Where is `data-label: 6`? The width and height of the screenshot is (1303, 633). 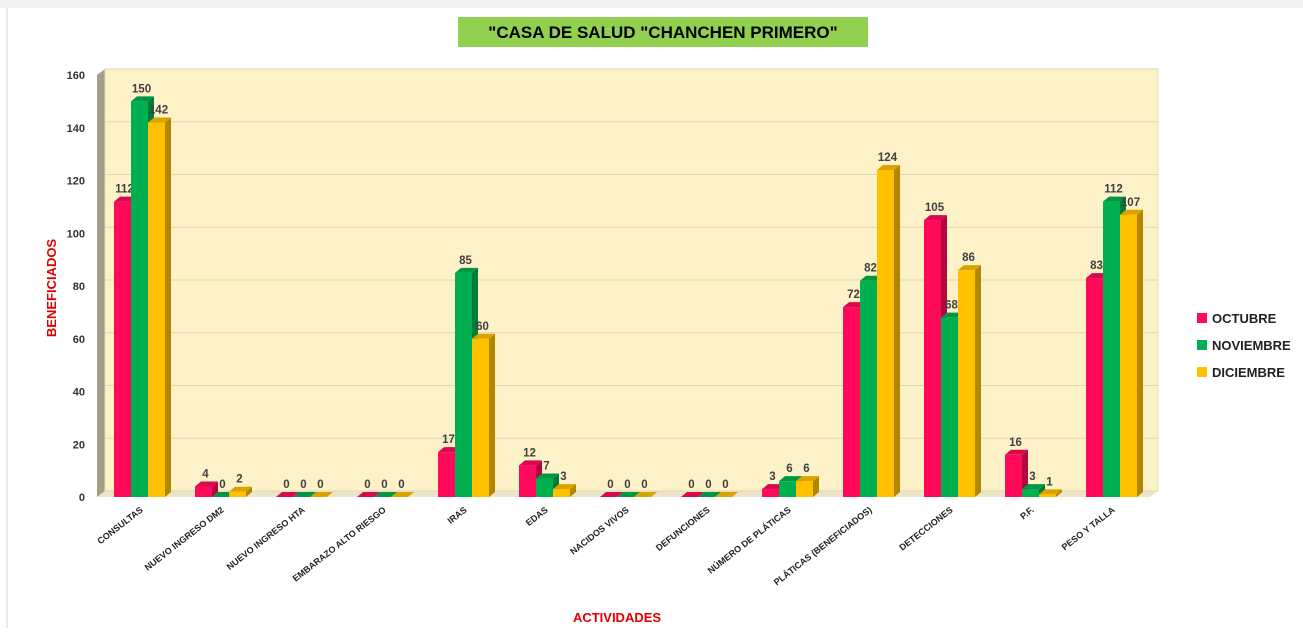
data-label: 6 is located at coordinates (789, 469).